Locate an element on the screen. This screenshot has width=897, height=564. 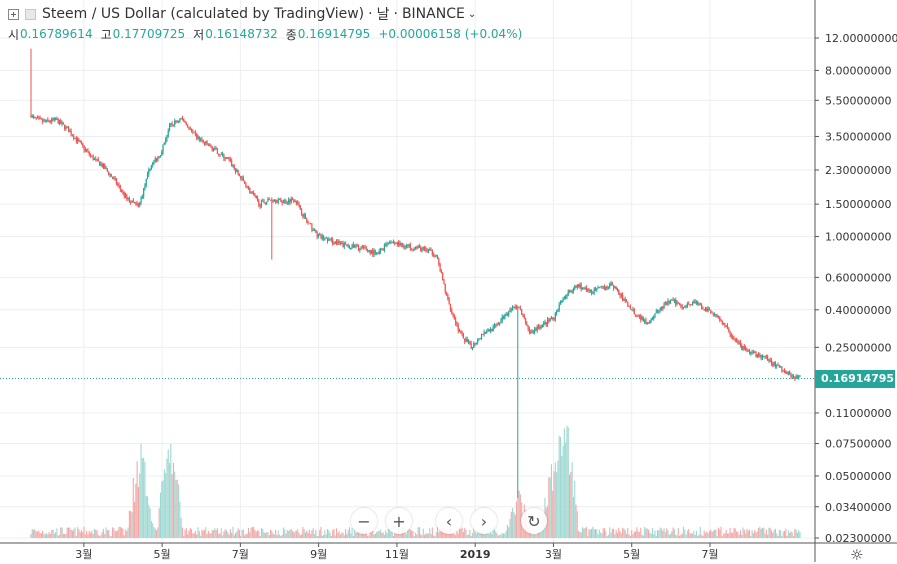
reset-chart-button: ↻ is located at coordinates (534, 521).